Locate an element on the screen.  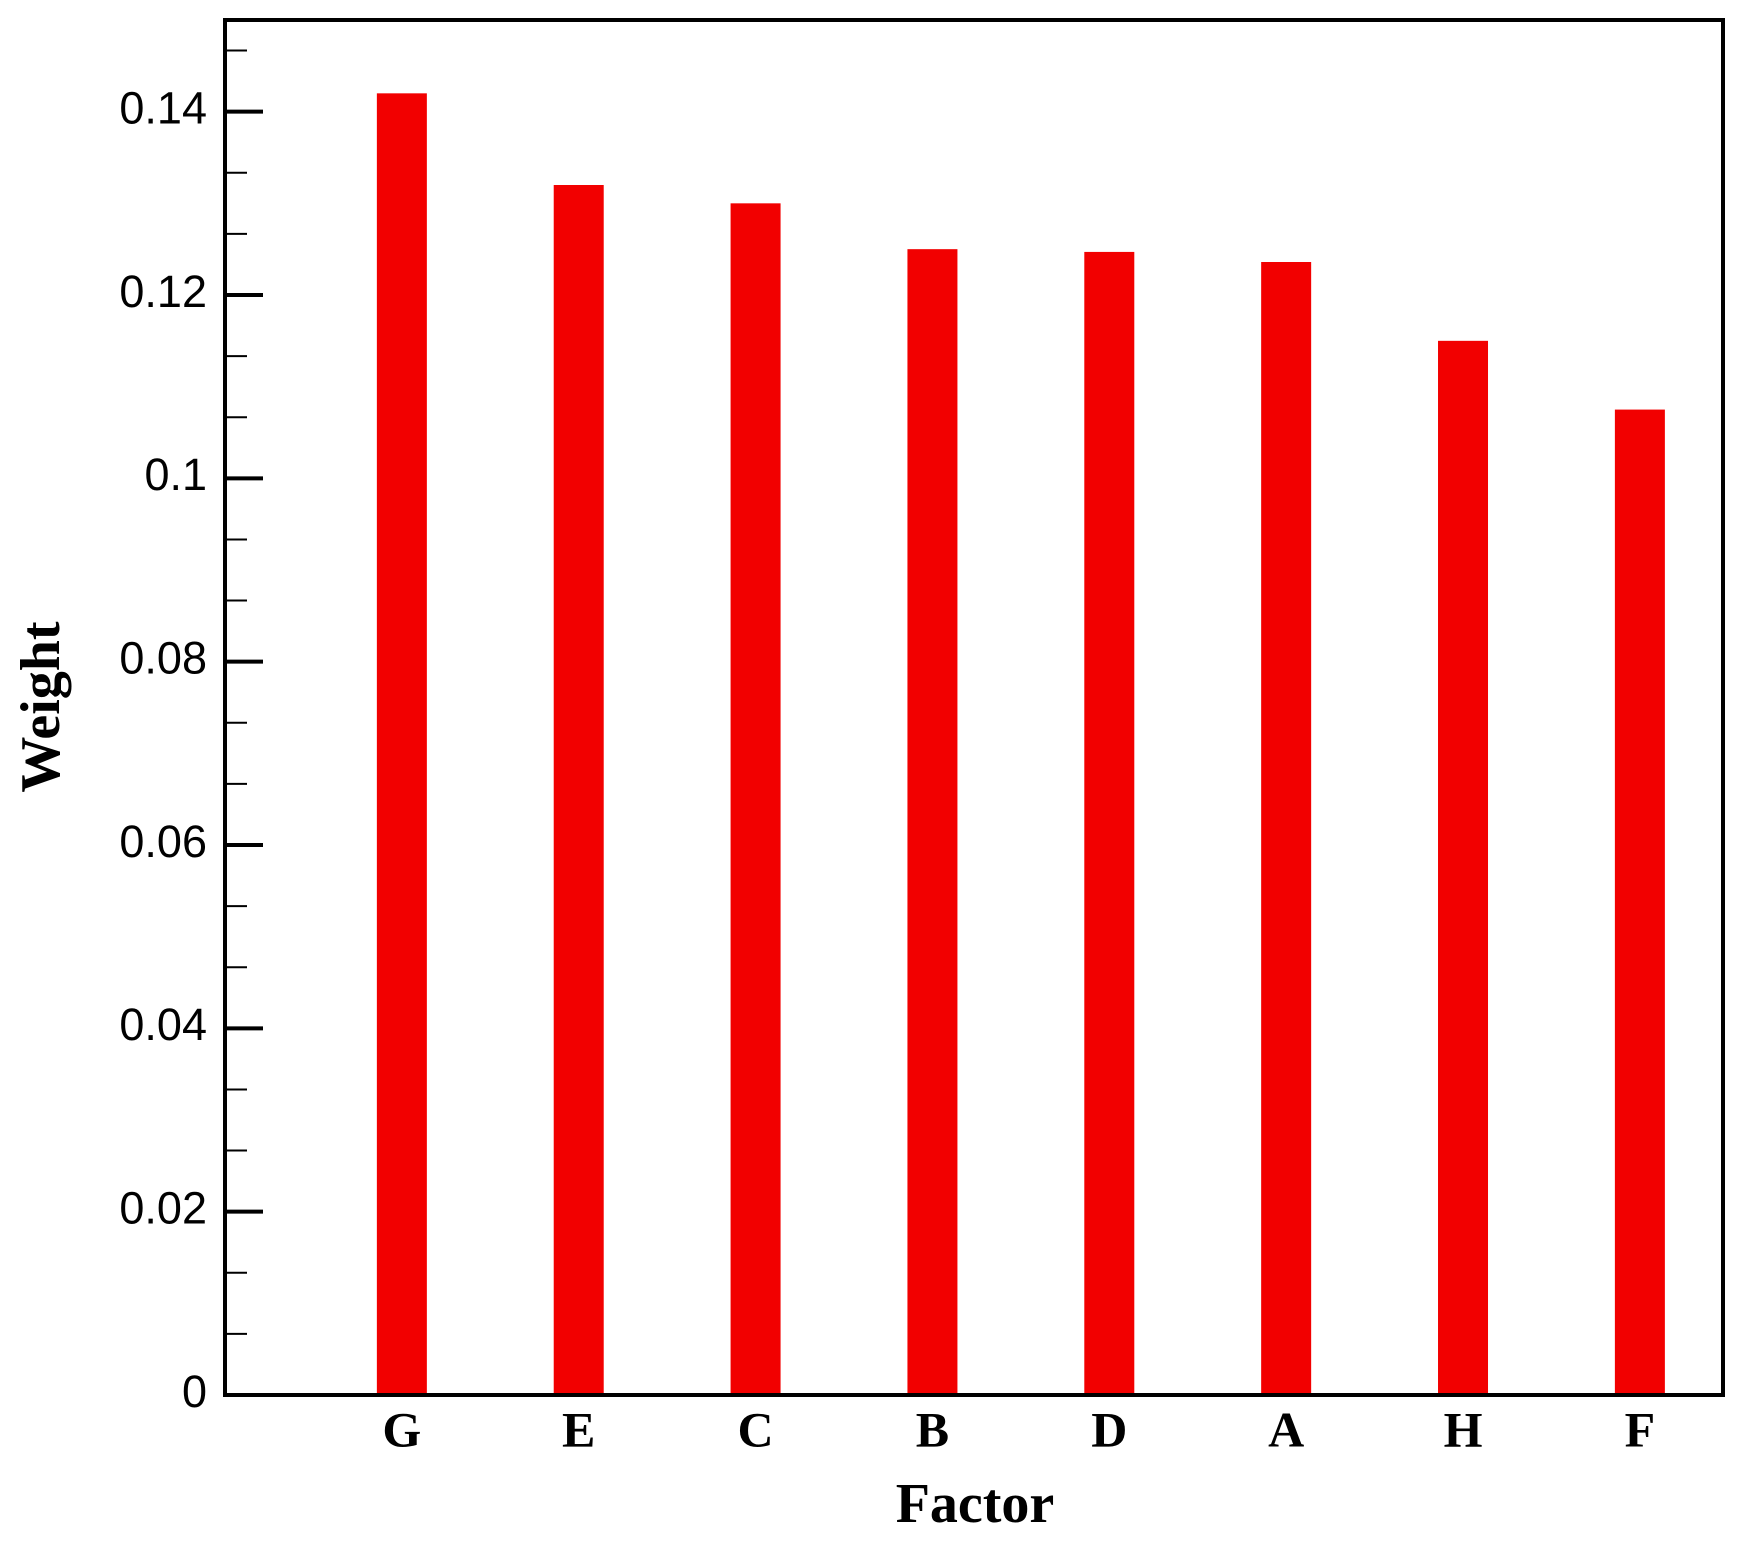
x-tick-label: H is located at coordinates (1463, 1429).